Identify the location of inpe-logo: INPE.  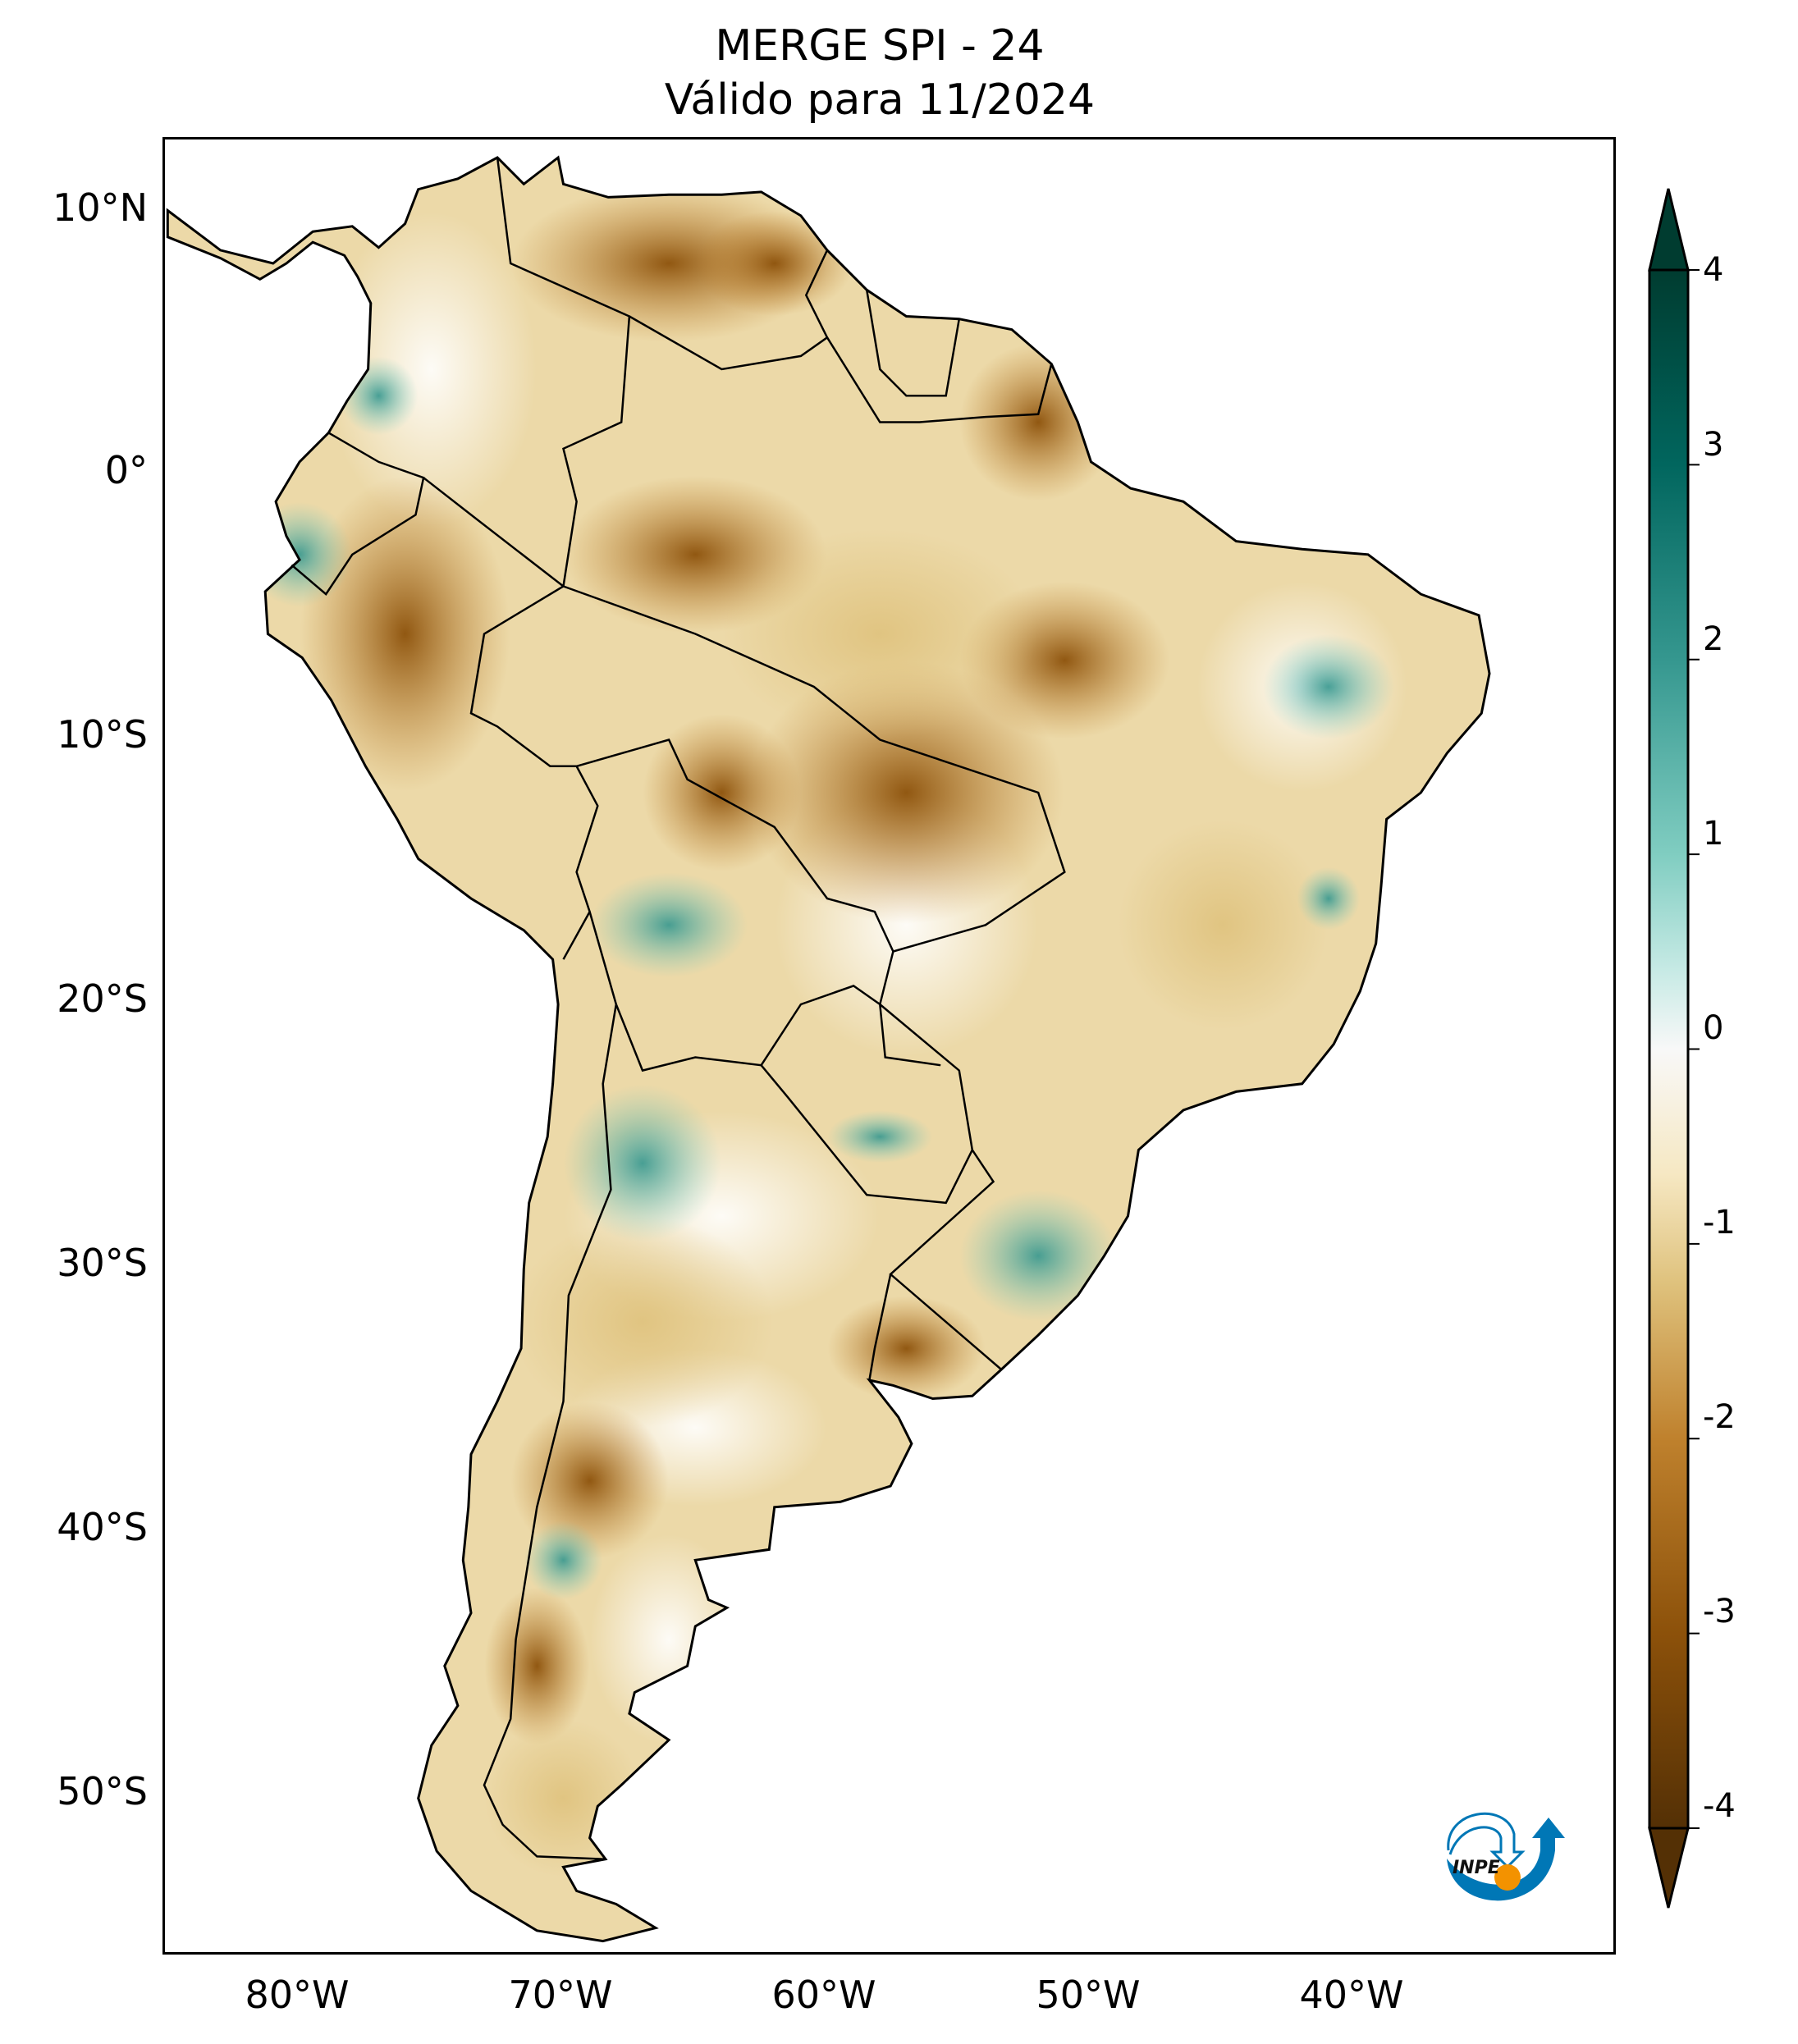
(1506, 1856).